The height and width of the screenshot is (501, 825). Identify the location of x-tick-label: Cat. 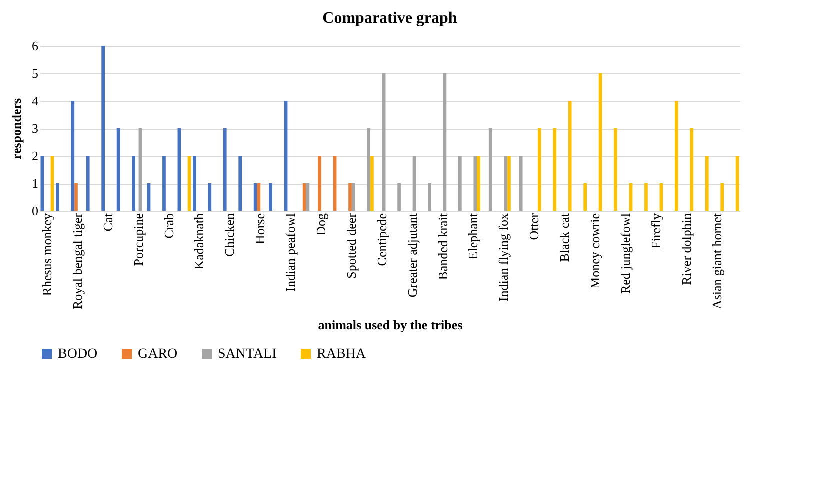
(108, 222).